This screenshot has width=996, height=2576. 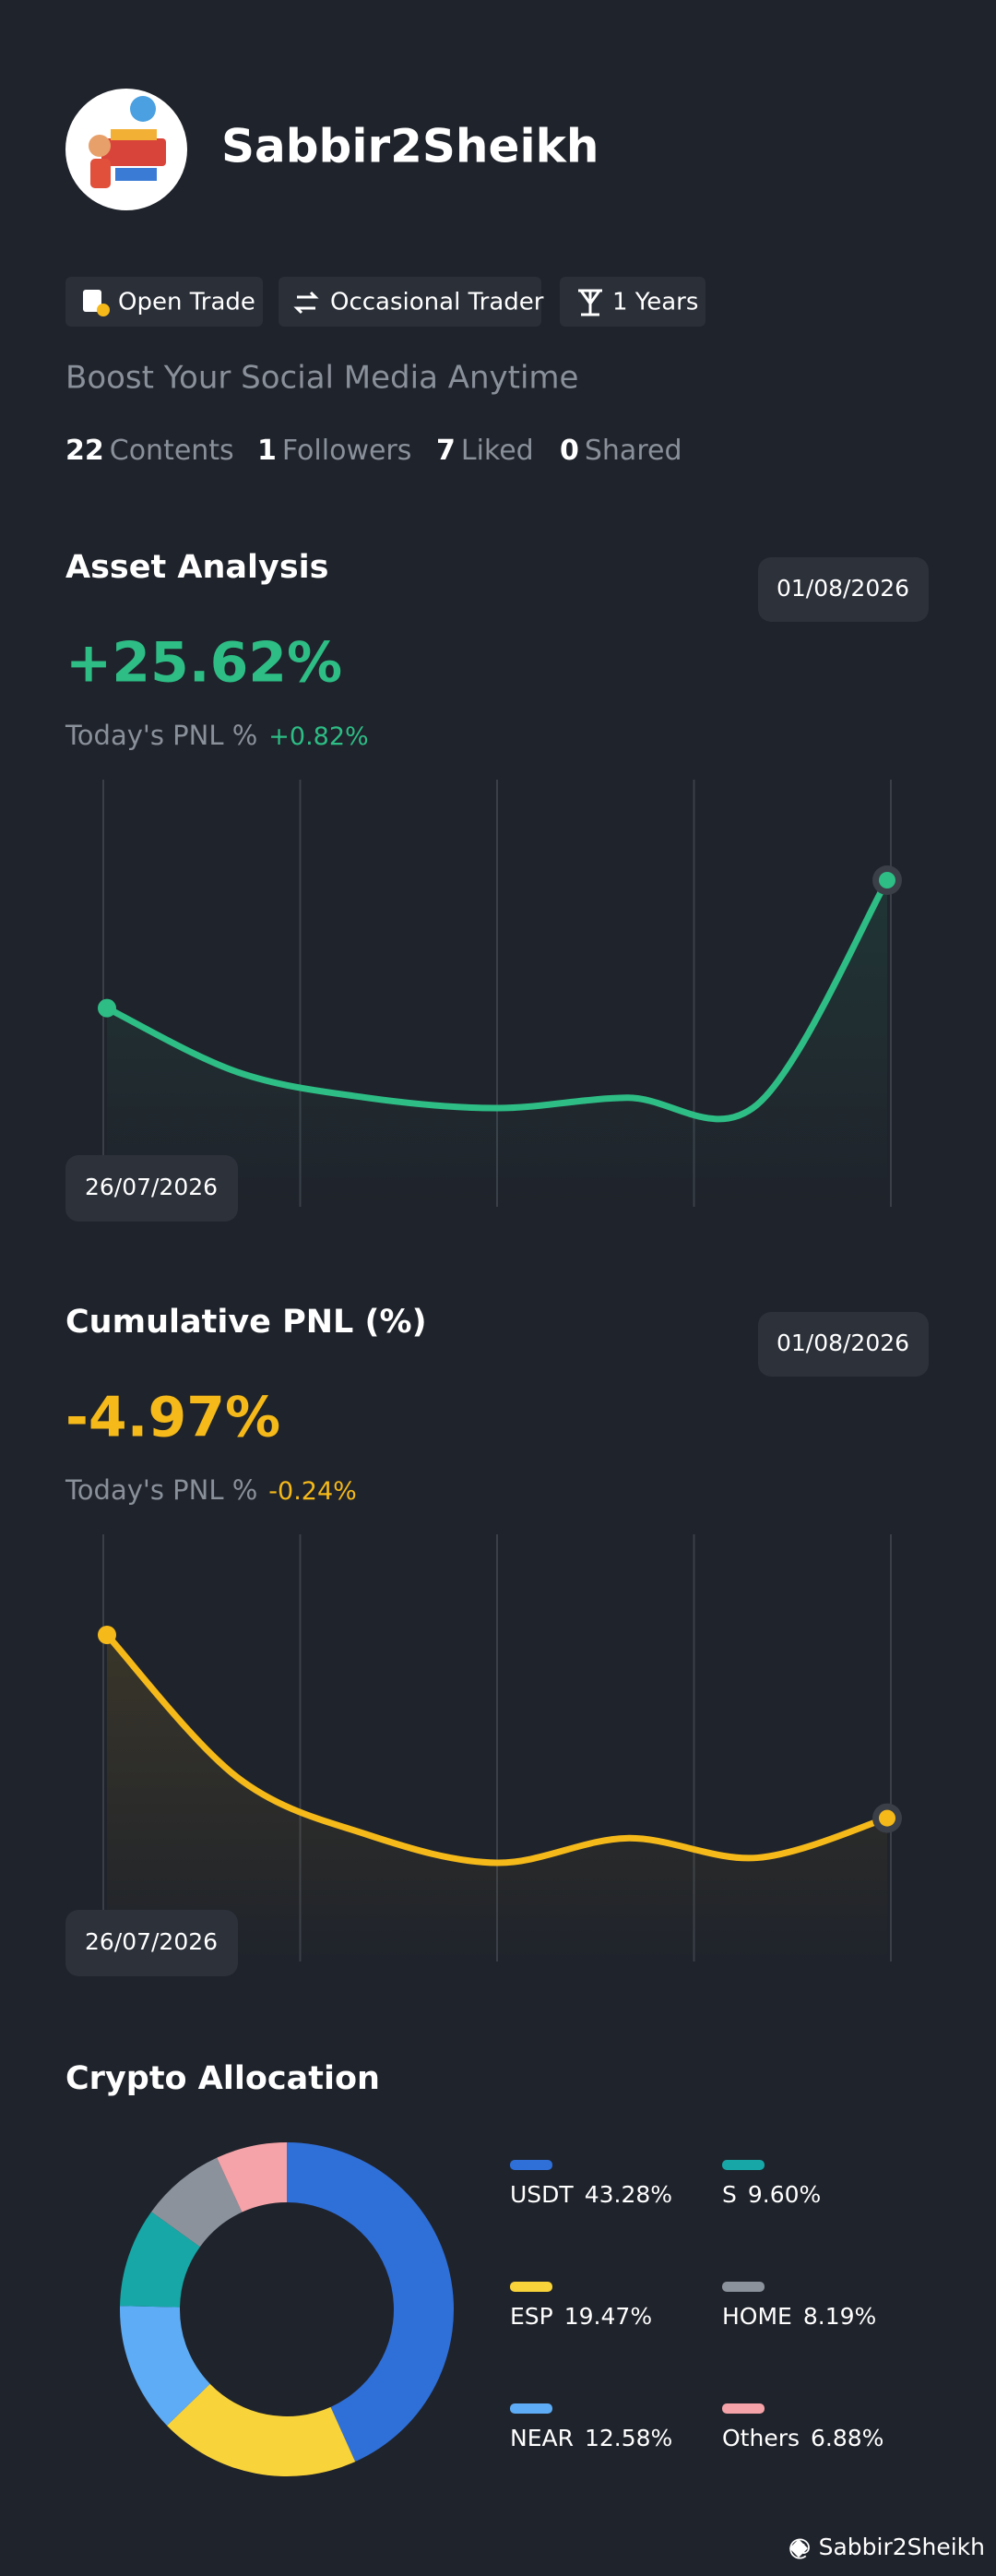 I want to click on stats: 22 Contents 1 Followers 7 Liked 0 Shared, so click(x=373, y=451).